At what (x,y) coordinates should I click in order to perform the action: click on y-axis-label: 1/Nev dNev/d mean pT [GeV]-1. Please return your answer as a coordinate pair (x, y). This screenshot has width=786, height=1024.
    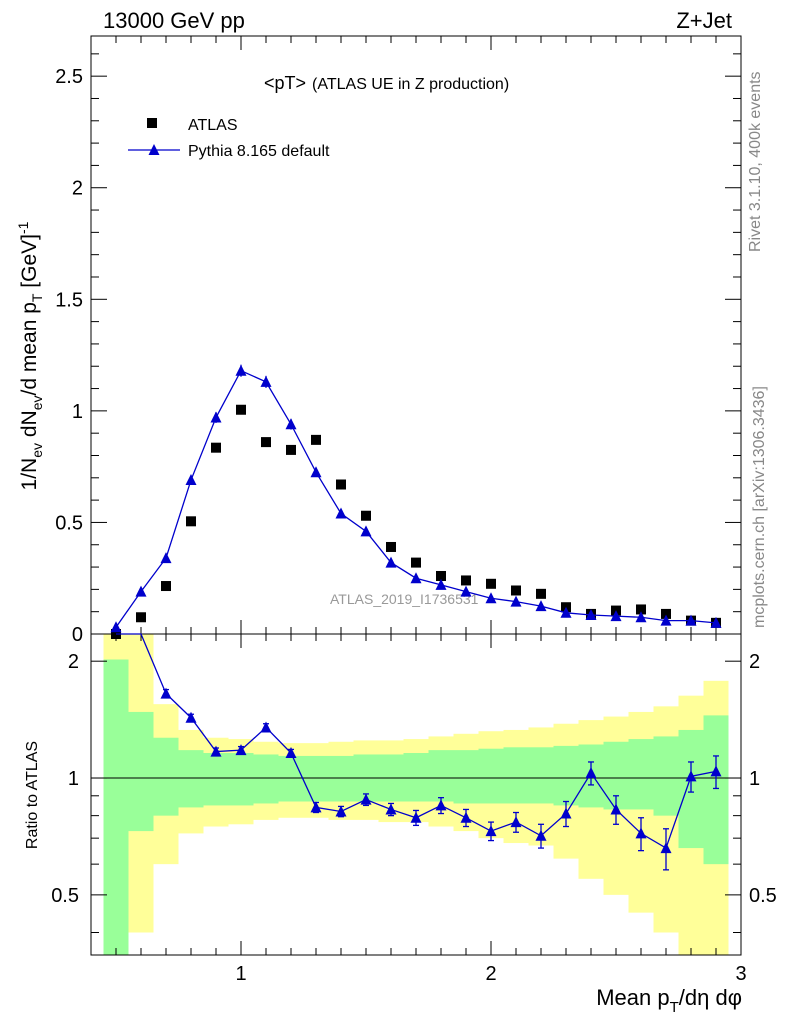
    Looking at the image, I should click on (30, 355).